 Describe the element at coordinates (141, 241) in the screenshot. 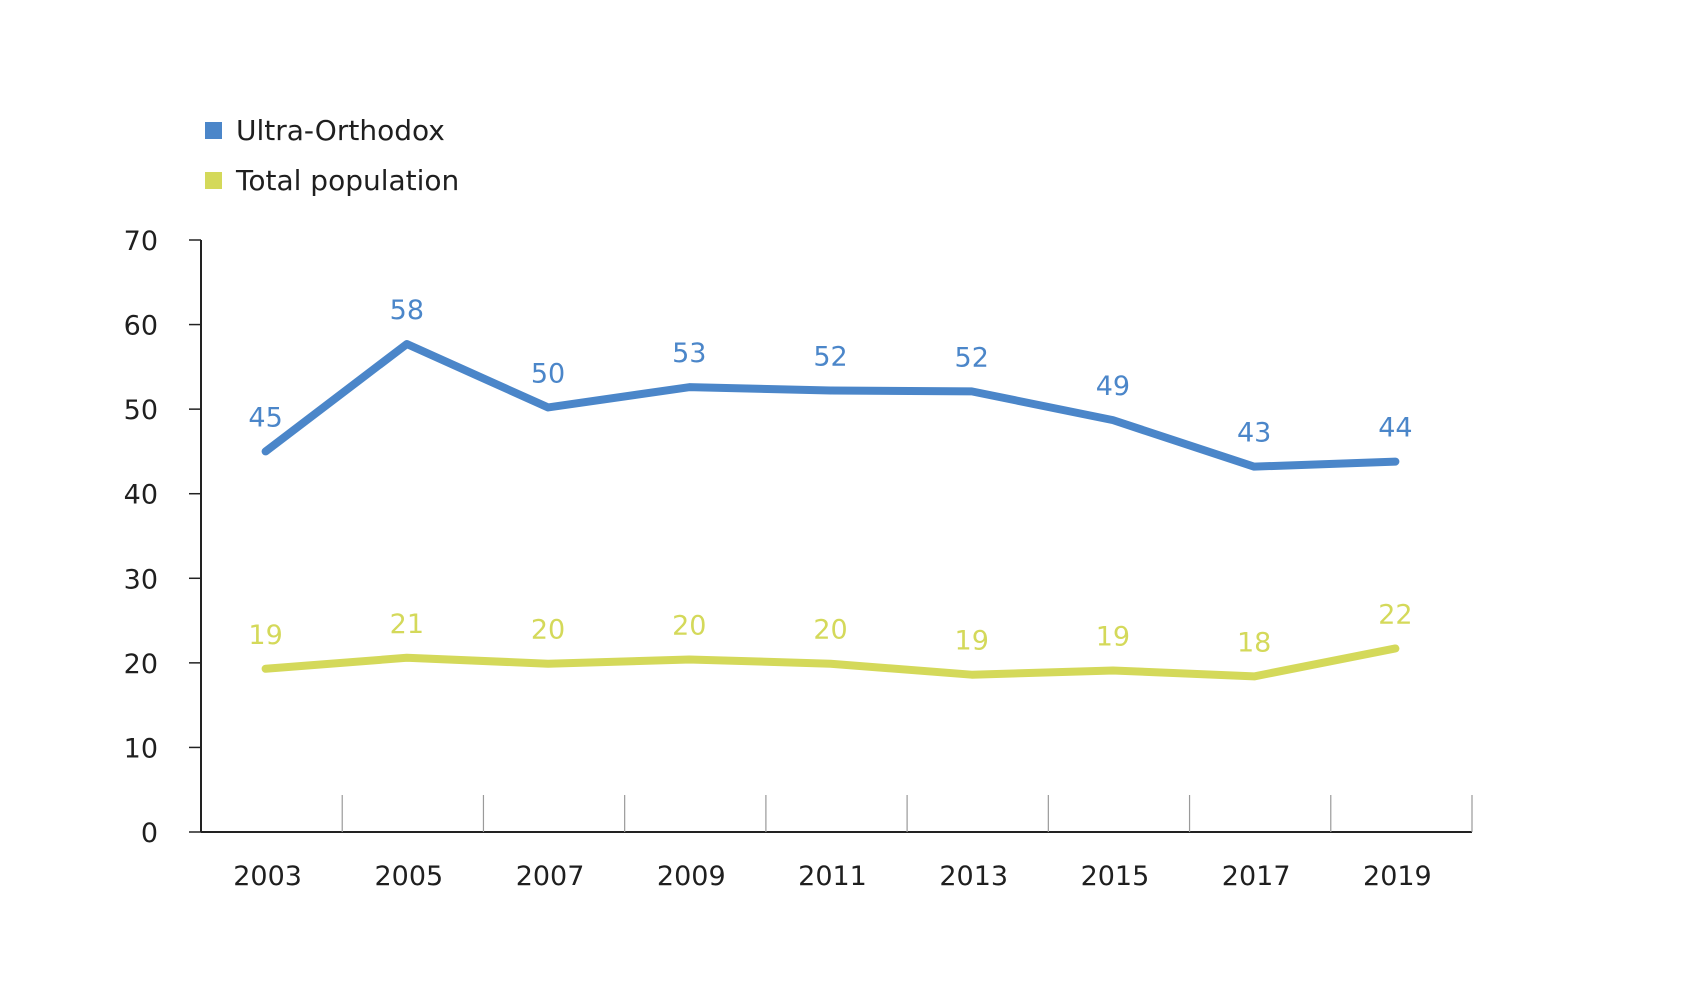

I see `y-tick-label: 70` at that location.